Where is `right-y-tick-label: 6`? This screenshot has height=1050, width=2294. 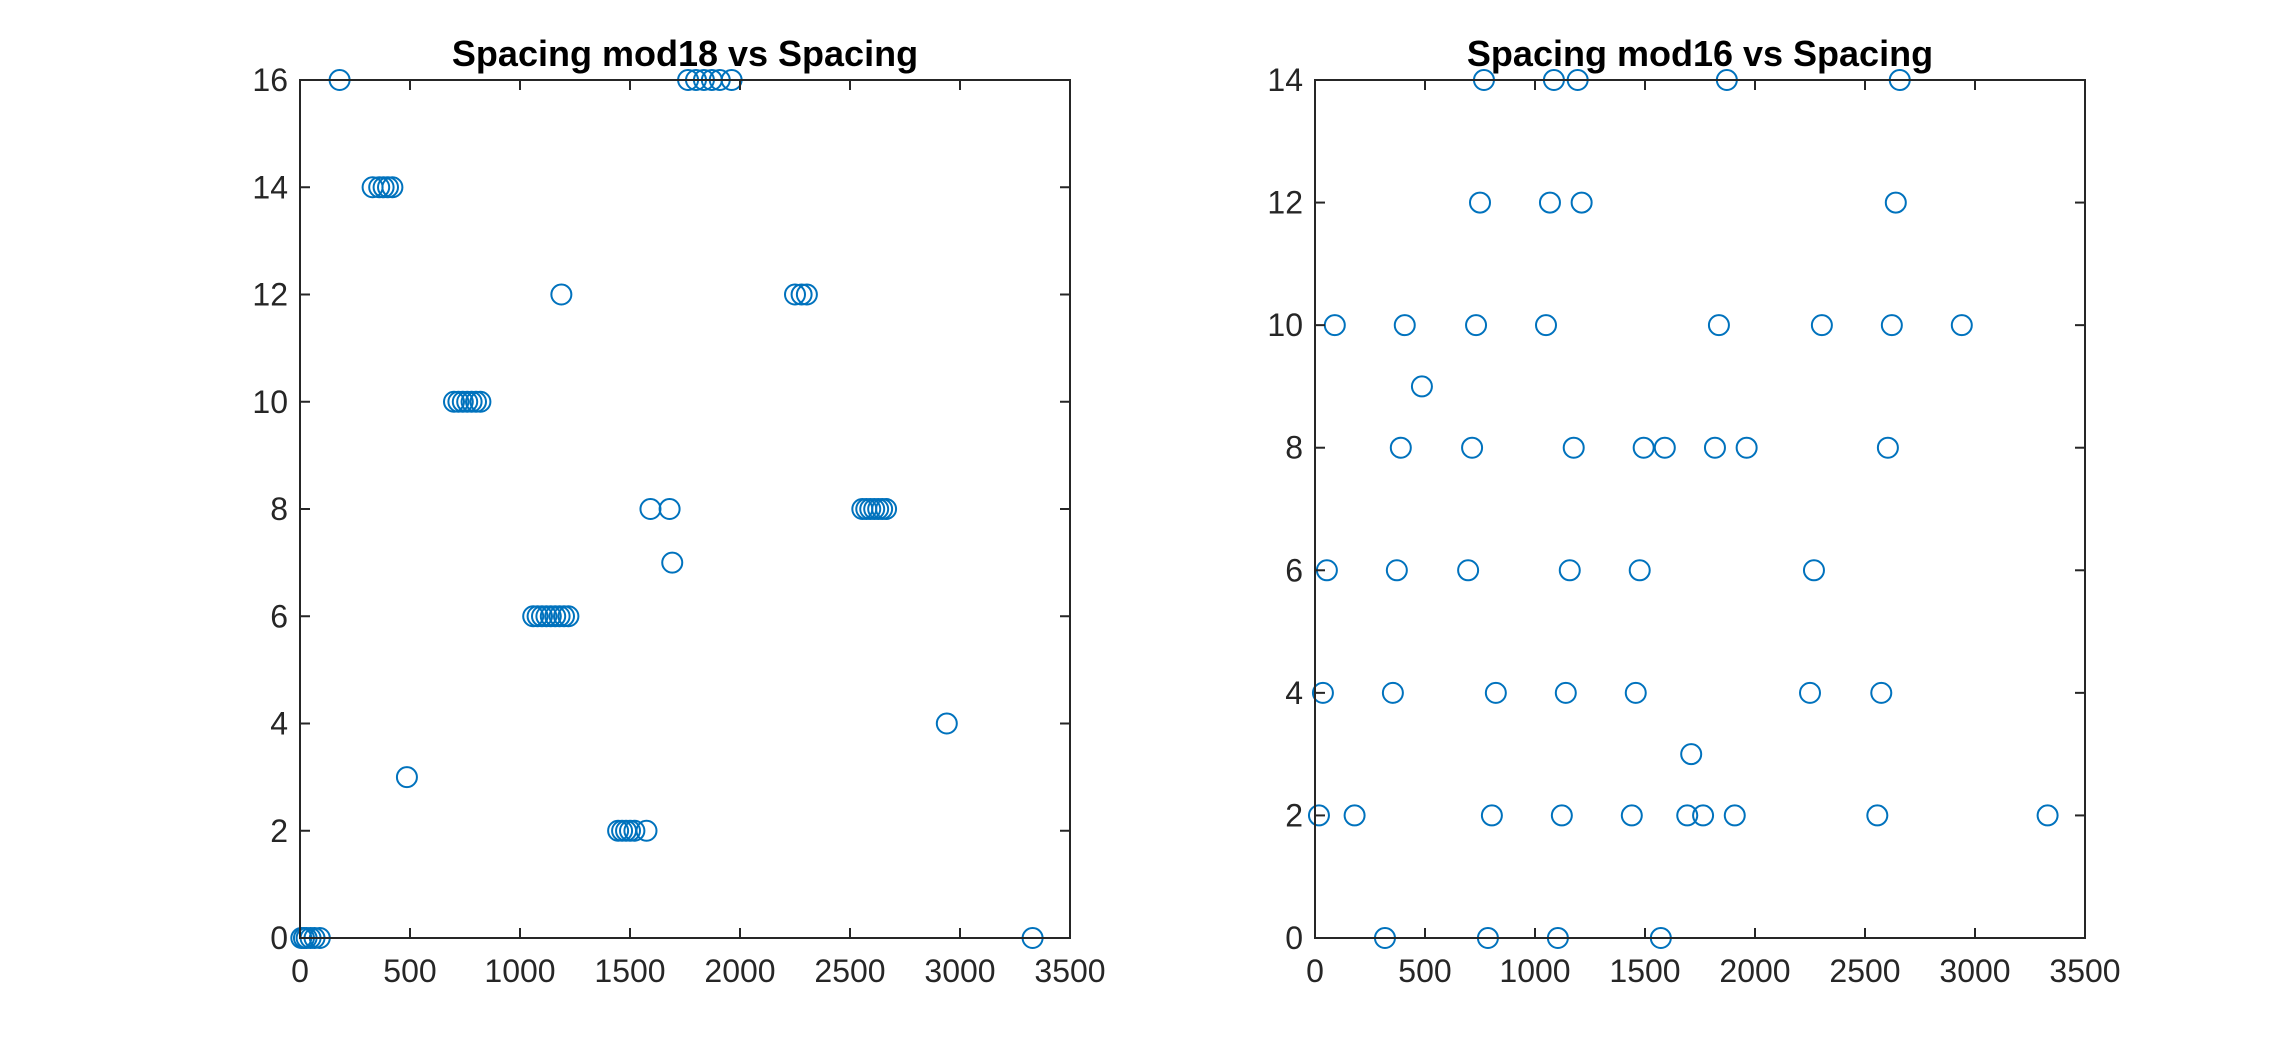 right-y-tick-label: 6 is located at coordinates (1294, 570).